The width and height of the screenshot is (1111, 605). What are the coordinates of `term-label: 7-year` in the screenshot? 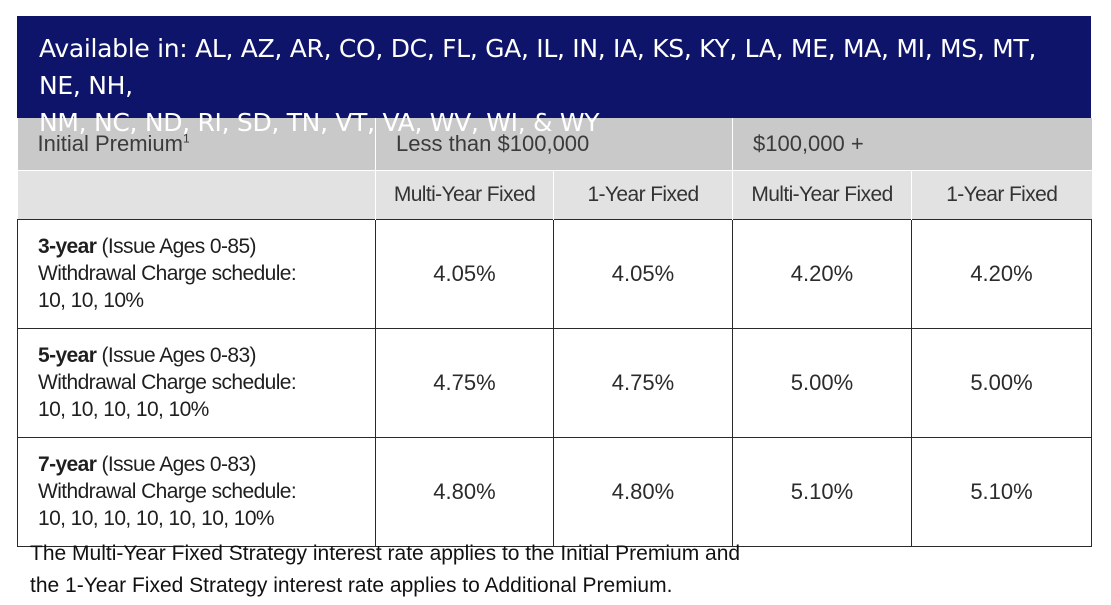 It's located at (67, 464).